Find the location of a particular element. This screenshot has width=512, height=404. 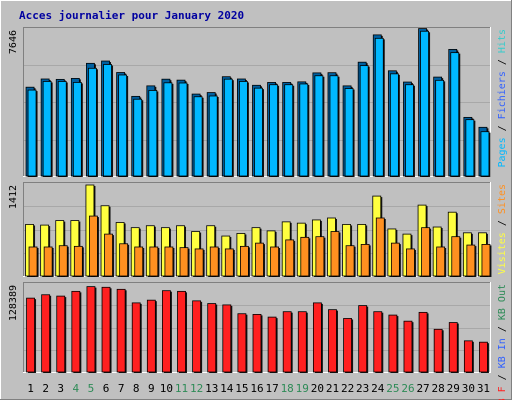

kb-max-label: 128389 is located at coordinates (13, 303).